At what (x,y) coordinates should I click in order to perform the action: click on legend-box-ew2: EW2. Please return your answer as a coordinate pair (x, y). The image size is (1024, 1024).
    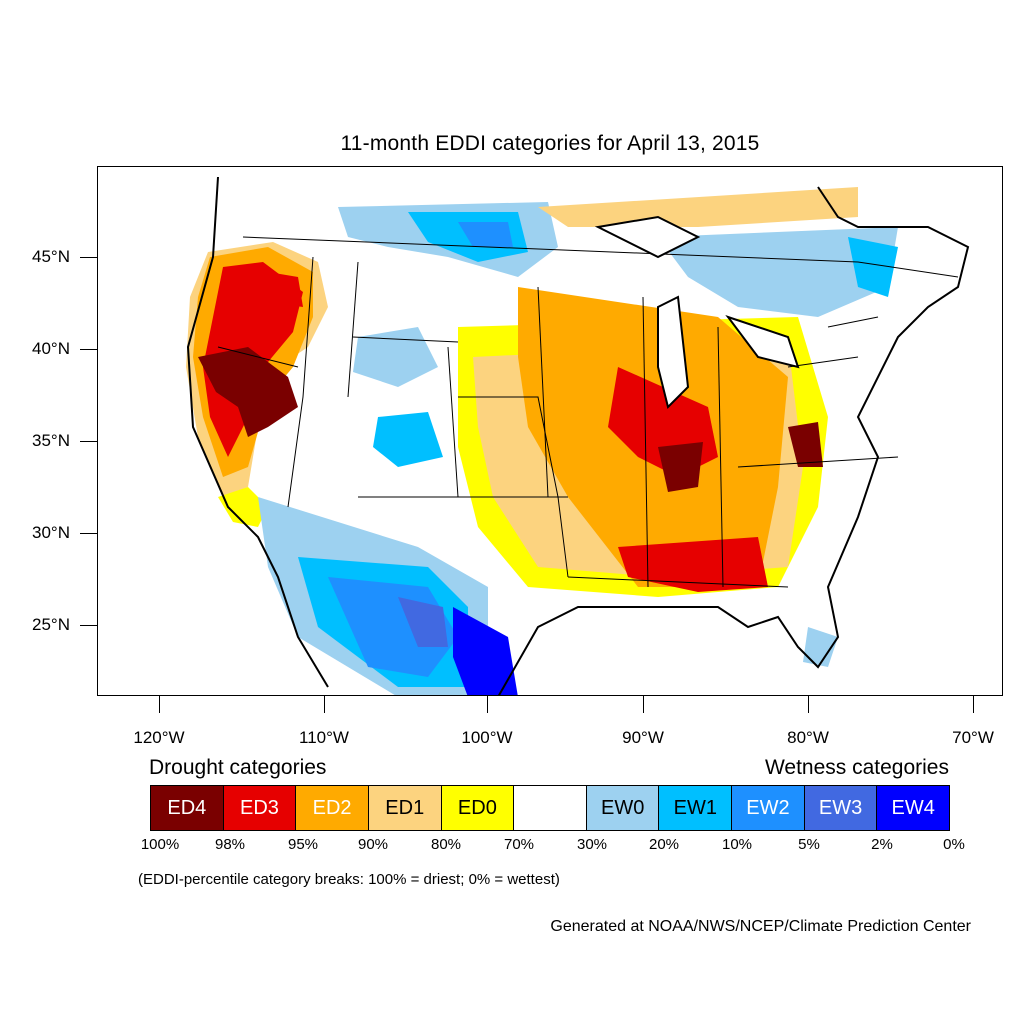
    Looking at the image, I should click on (768, 808).